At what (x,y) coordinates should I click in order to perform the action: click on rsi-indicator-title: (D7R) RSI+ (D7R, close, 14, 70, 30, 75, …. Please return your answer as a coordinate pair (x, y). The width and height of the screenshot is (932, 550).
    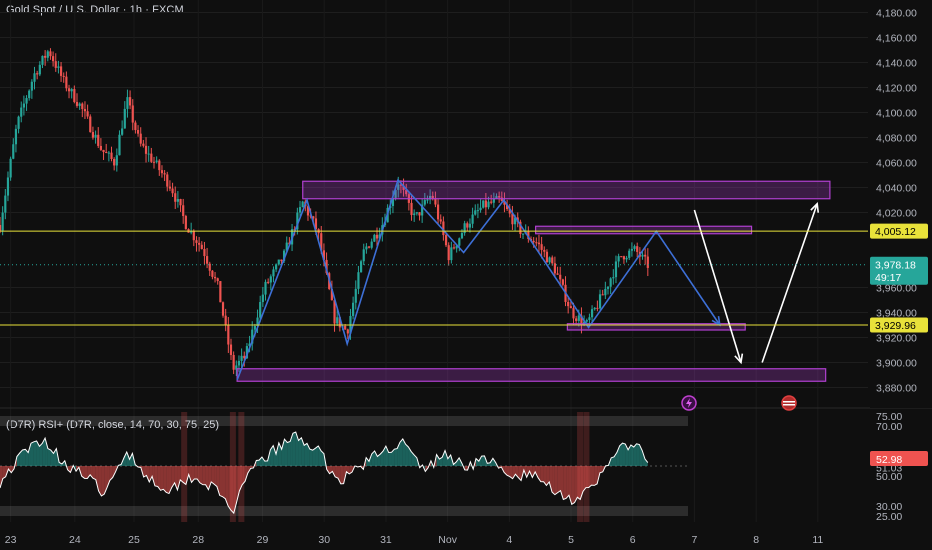
    Looking at the image, I should click on (113, 425).